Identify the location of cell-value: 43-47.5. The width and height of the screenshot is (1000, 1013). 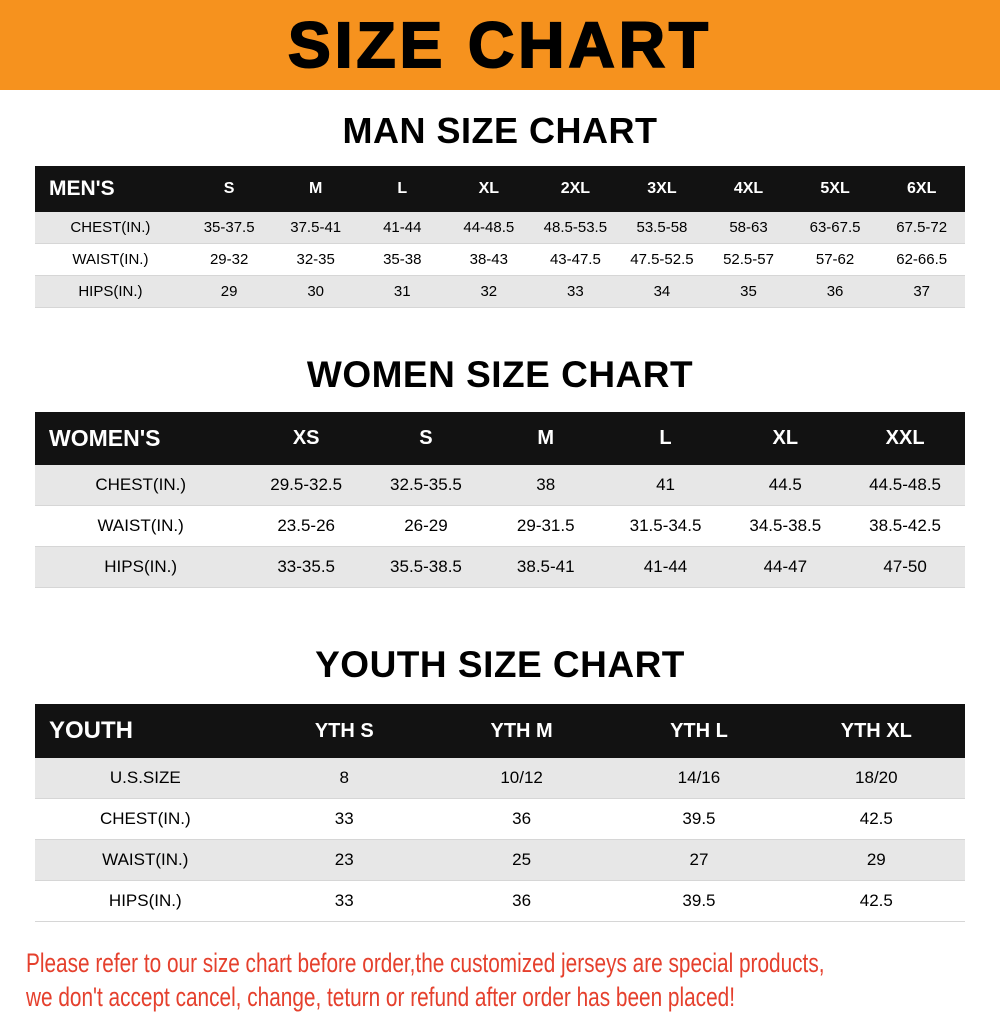
(575, 259).